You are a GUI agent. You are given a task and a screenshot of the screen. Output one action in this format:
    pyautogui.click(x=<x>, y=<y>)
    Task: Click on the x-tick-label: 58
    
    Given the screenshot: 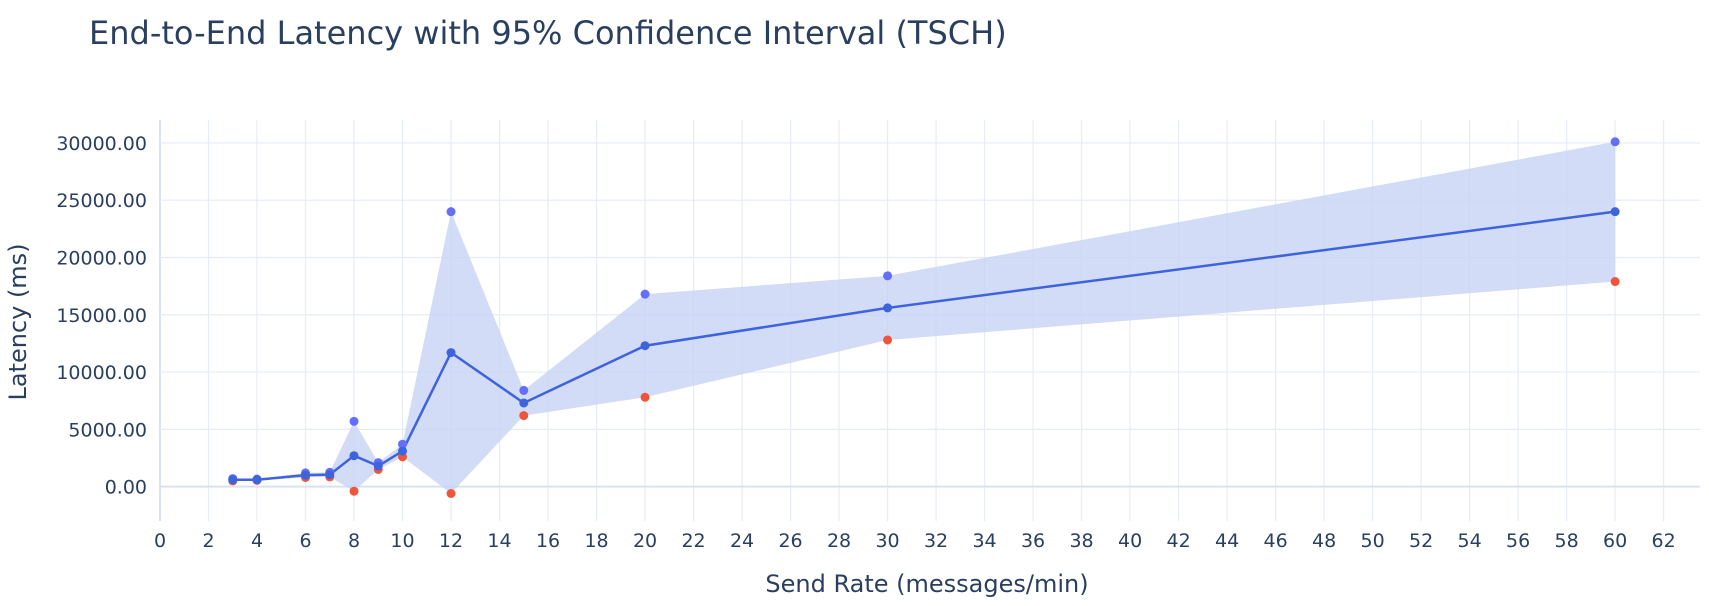 What is the action you would take?
    pyautogui.click(x=1567, y=541)
    